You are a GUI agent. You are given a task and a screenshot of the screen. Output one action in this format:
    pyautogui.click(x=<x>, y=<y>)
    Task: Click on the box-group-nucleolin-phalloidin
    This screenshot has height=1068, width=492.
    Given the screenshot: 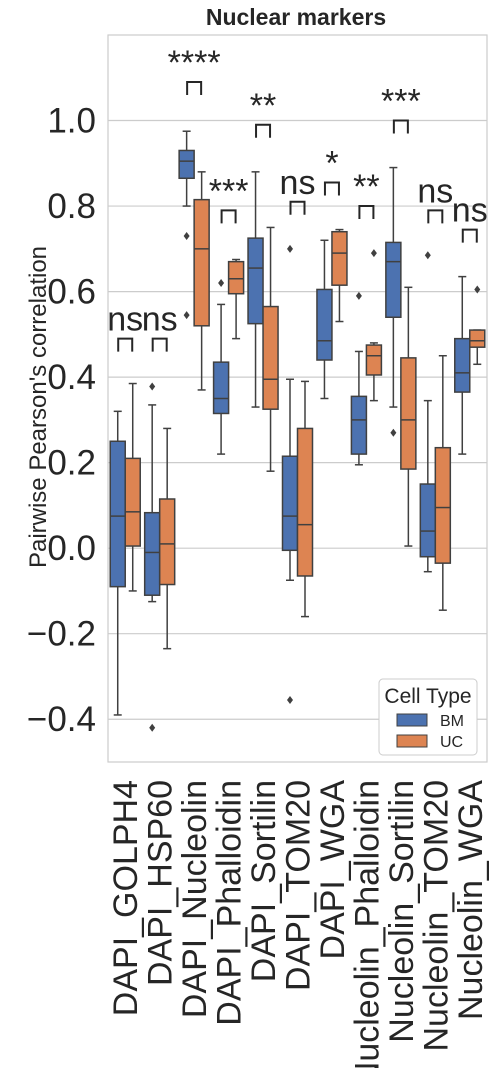 What is the action you would take?
    pyautogui.click(x=366, y=357)
    